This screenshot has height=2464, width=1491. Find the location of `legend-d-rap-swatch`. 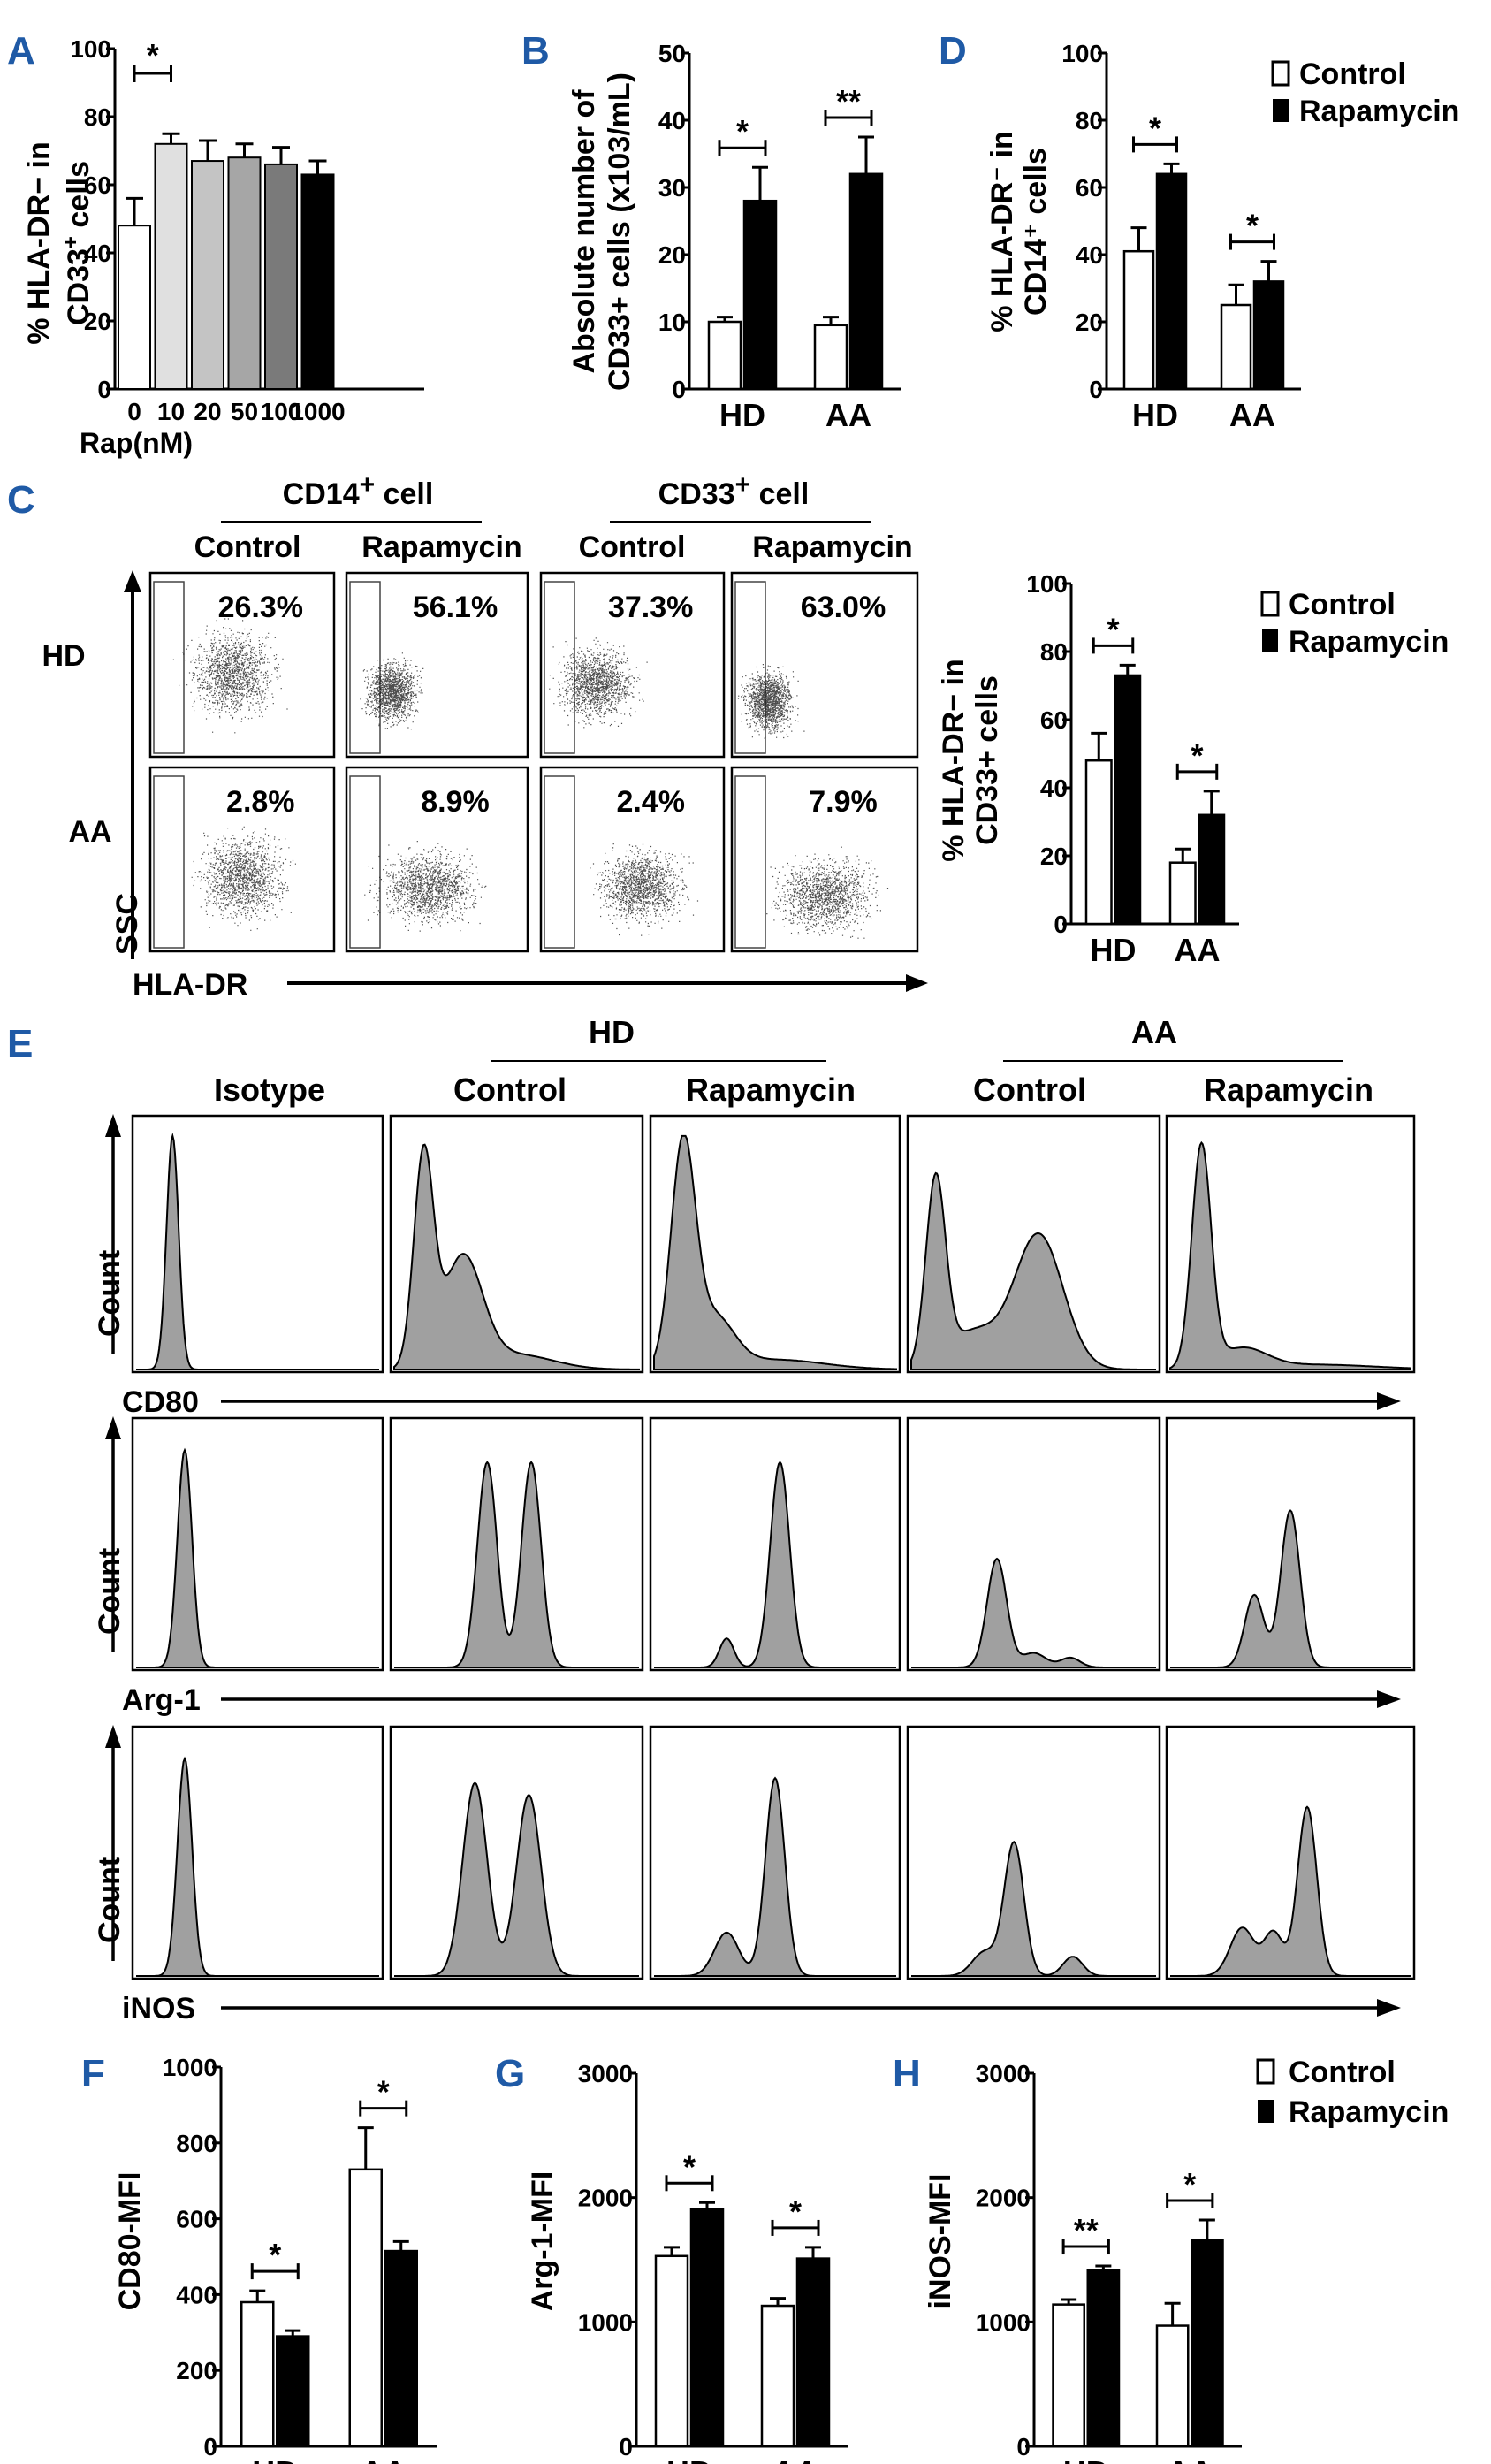

legend-d-rap-swatch is located at coordinates (1281, 110).